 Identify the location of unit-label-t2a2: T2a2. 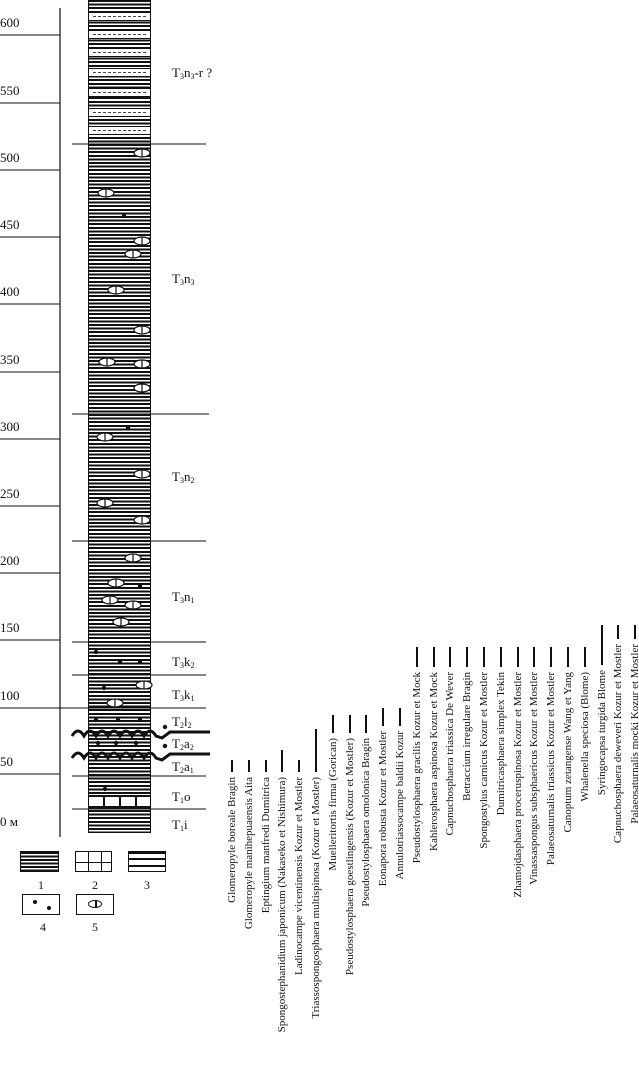
(183, 745).